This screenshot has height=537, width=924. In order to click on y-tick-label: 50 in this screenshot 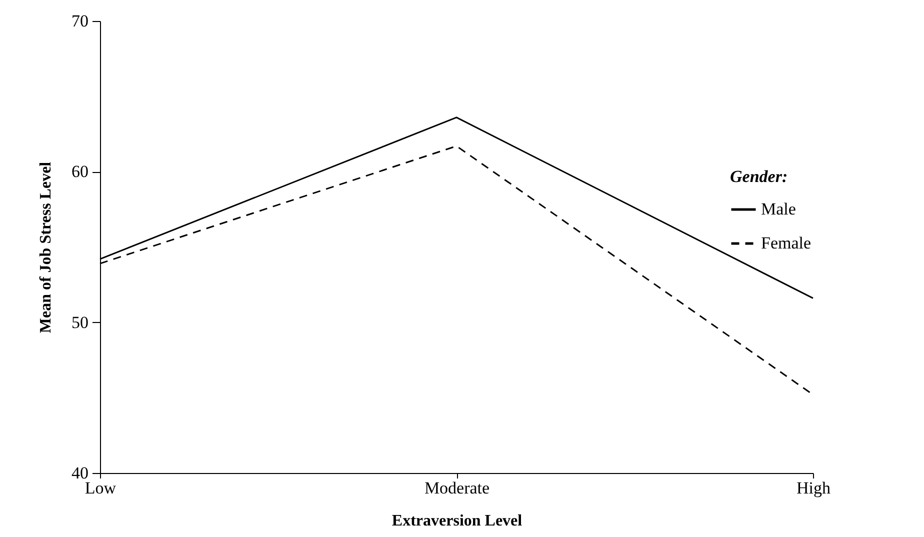, I will do `click(80, 322)`.